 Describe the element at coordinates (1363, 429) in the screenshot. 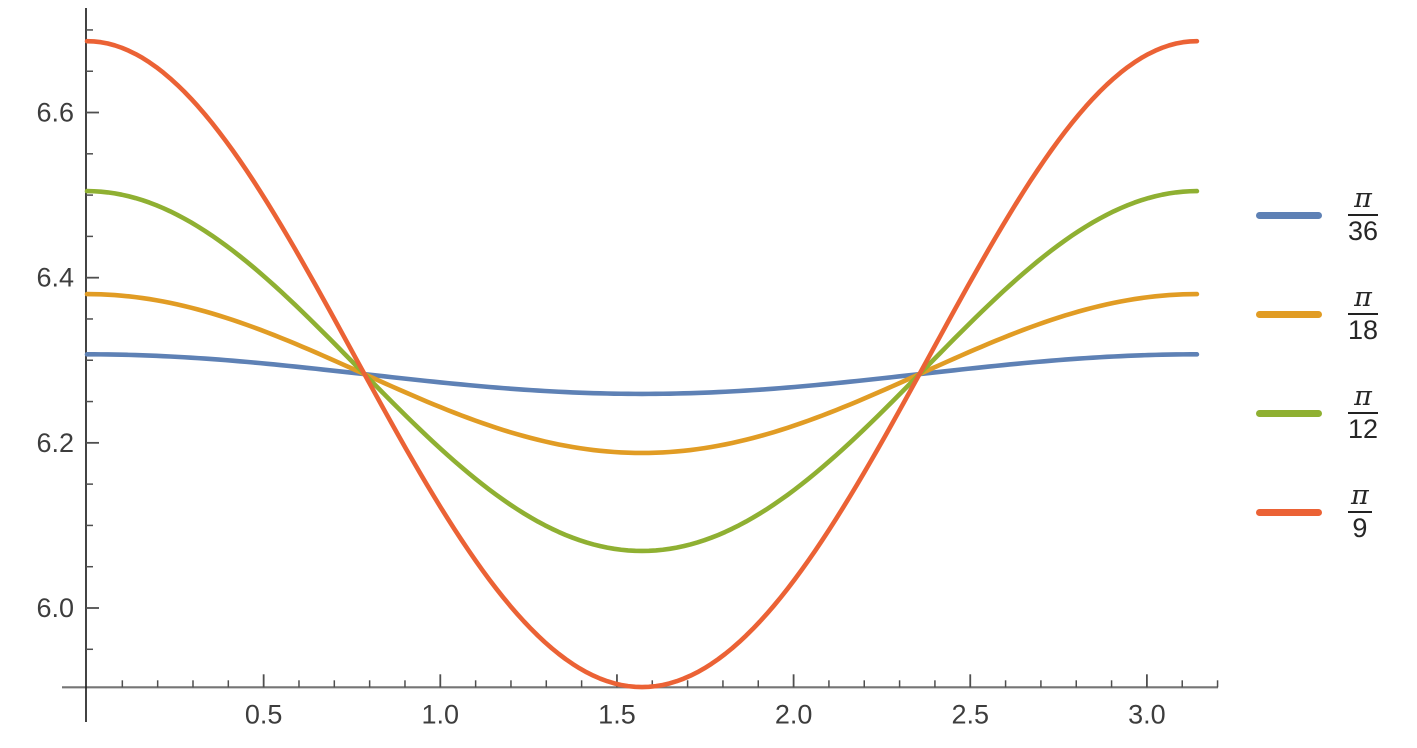

I see `legend-label-denominator: 12` at that location.